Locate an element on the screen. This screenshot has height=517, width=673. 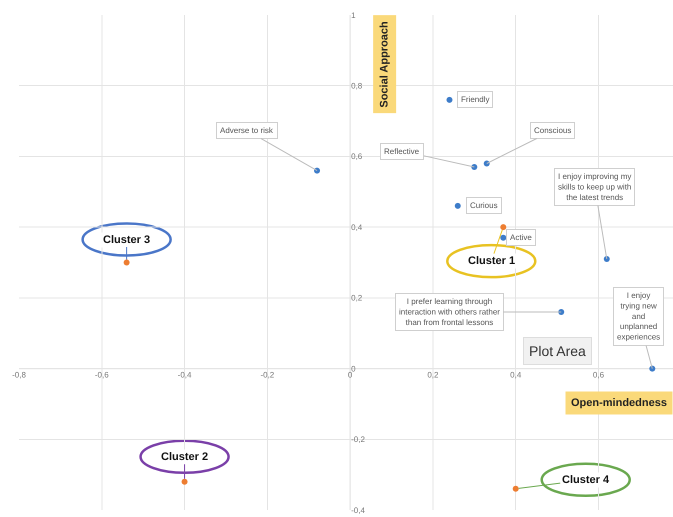
x-tick-label: -0,2 is located at coordinates (267, 375).